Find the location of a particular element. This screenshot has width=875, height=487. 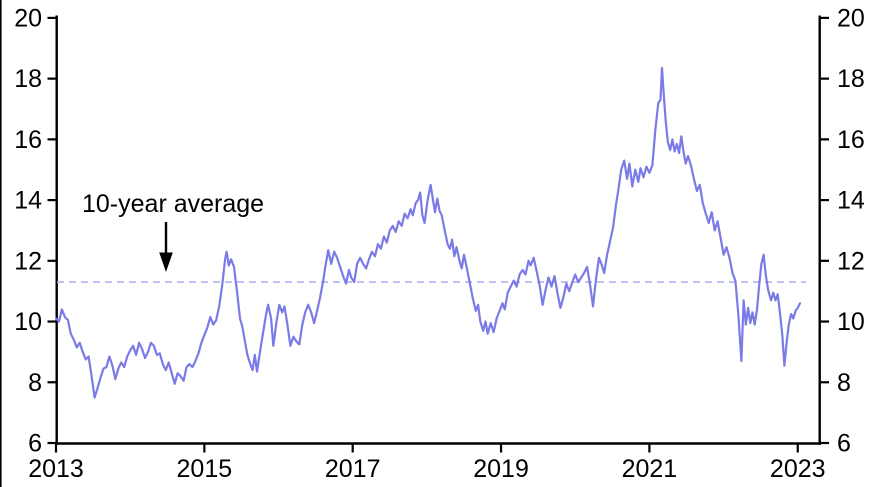

y-tick-label-left: 18 is located at coordinates (28, 79).